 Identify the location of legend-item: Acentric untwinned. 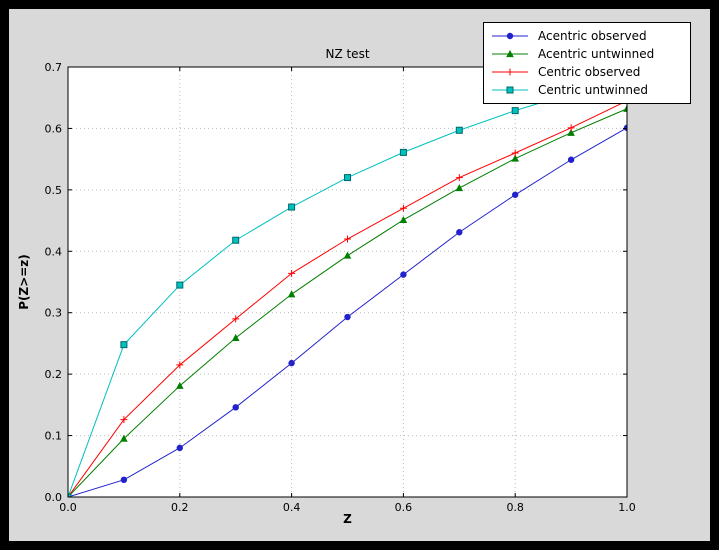
(587, 54).